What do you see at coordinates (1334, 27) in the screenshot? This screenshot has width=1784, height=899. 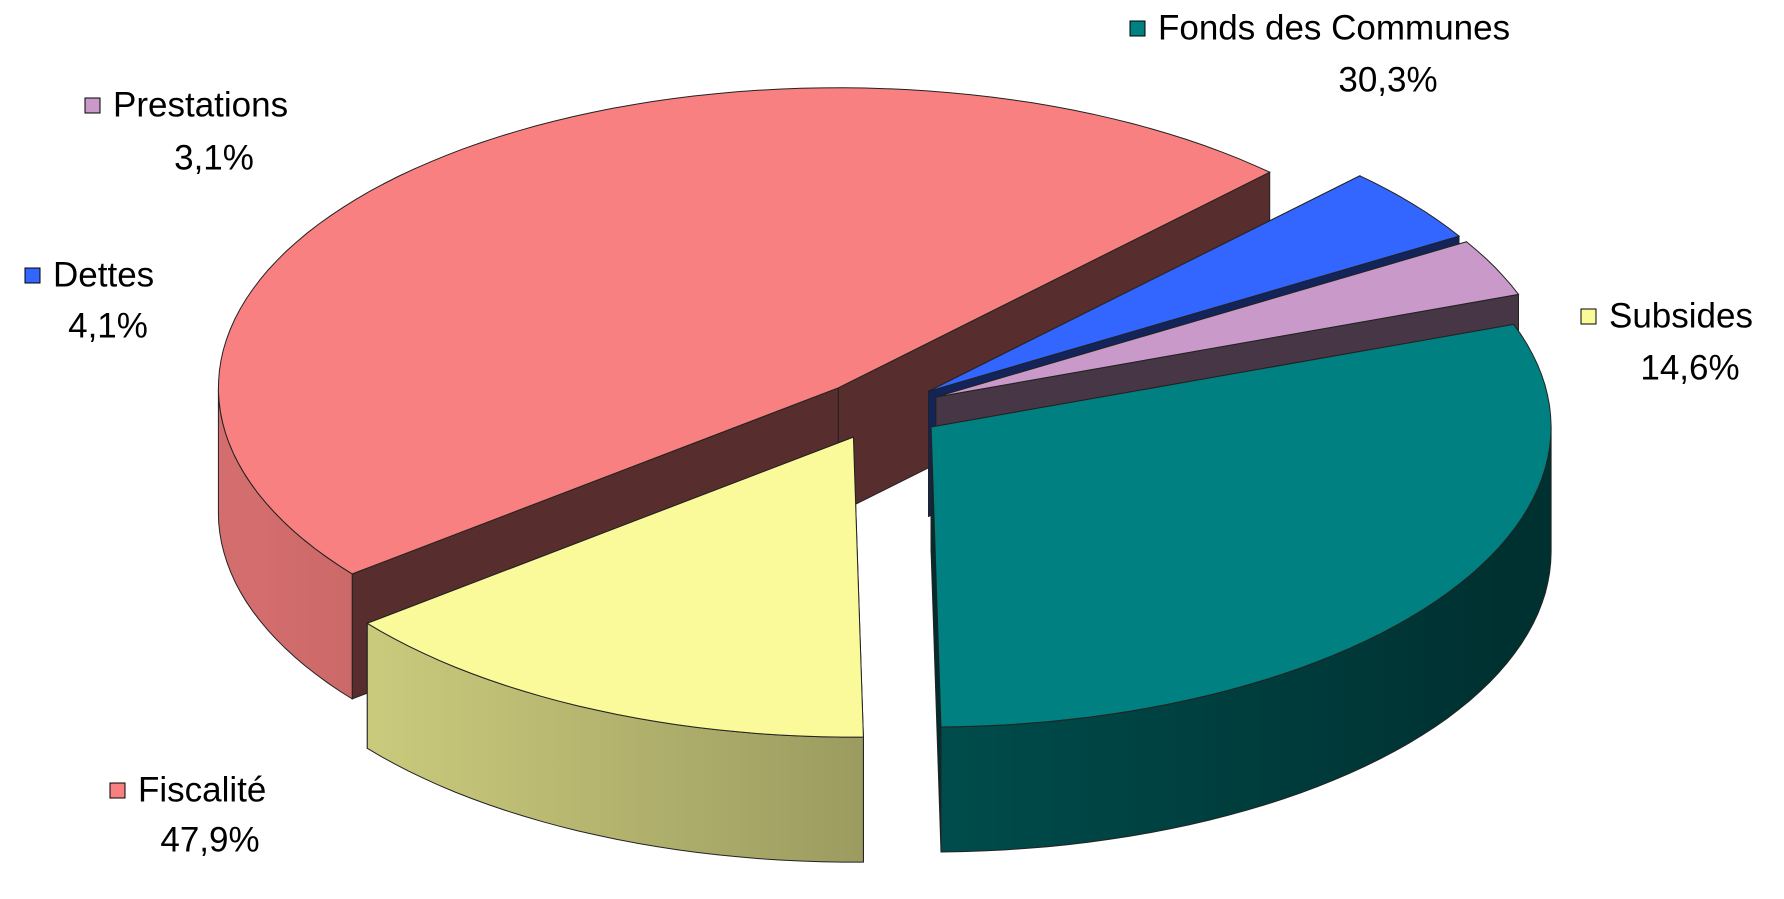 I see `slice-label: Fonds des Communes` at bounding box center [1334, 27].